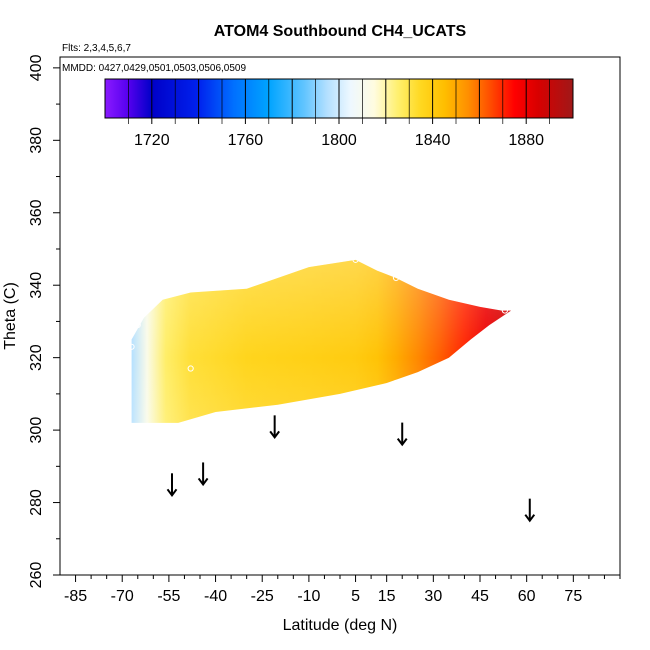 The height and width of the screenshot is (650, 650). I want to click on x-tick-label: -10, so click(308, 596).